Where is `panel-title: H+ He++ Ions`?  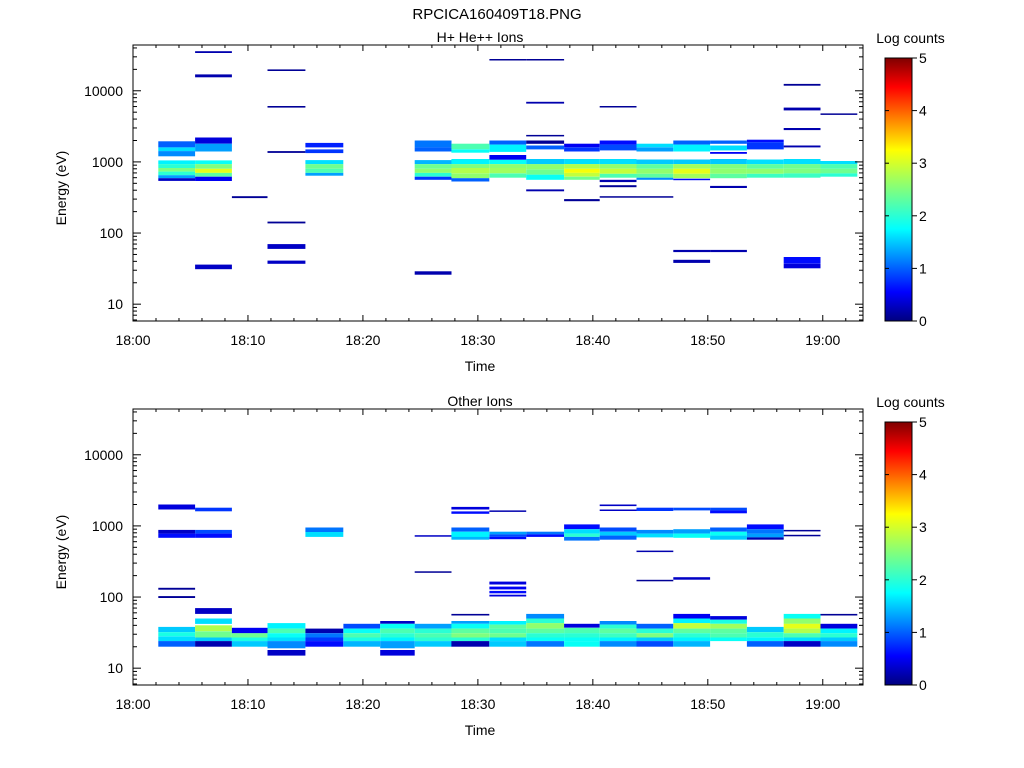 panel-title: H+ He++ Ions is located at coordinates (480, 37).